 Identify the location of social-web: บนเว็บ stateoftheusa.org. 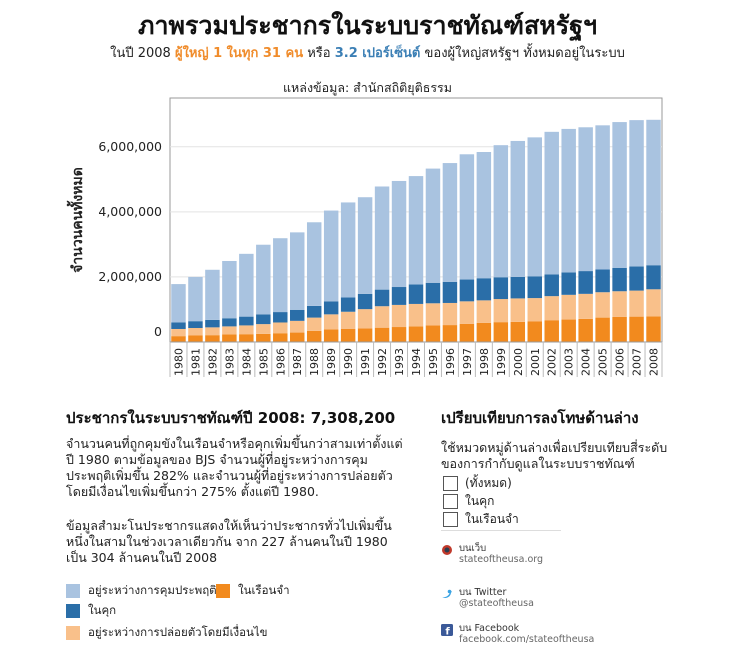
(492, 554).